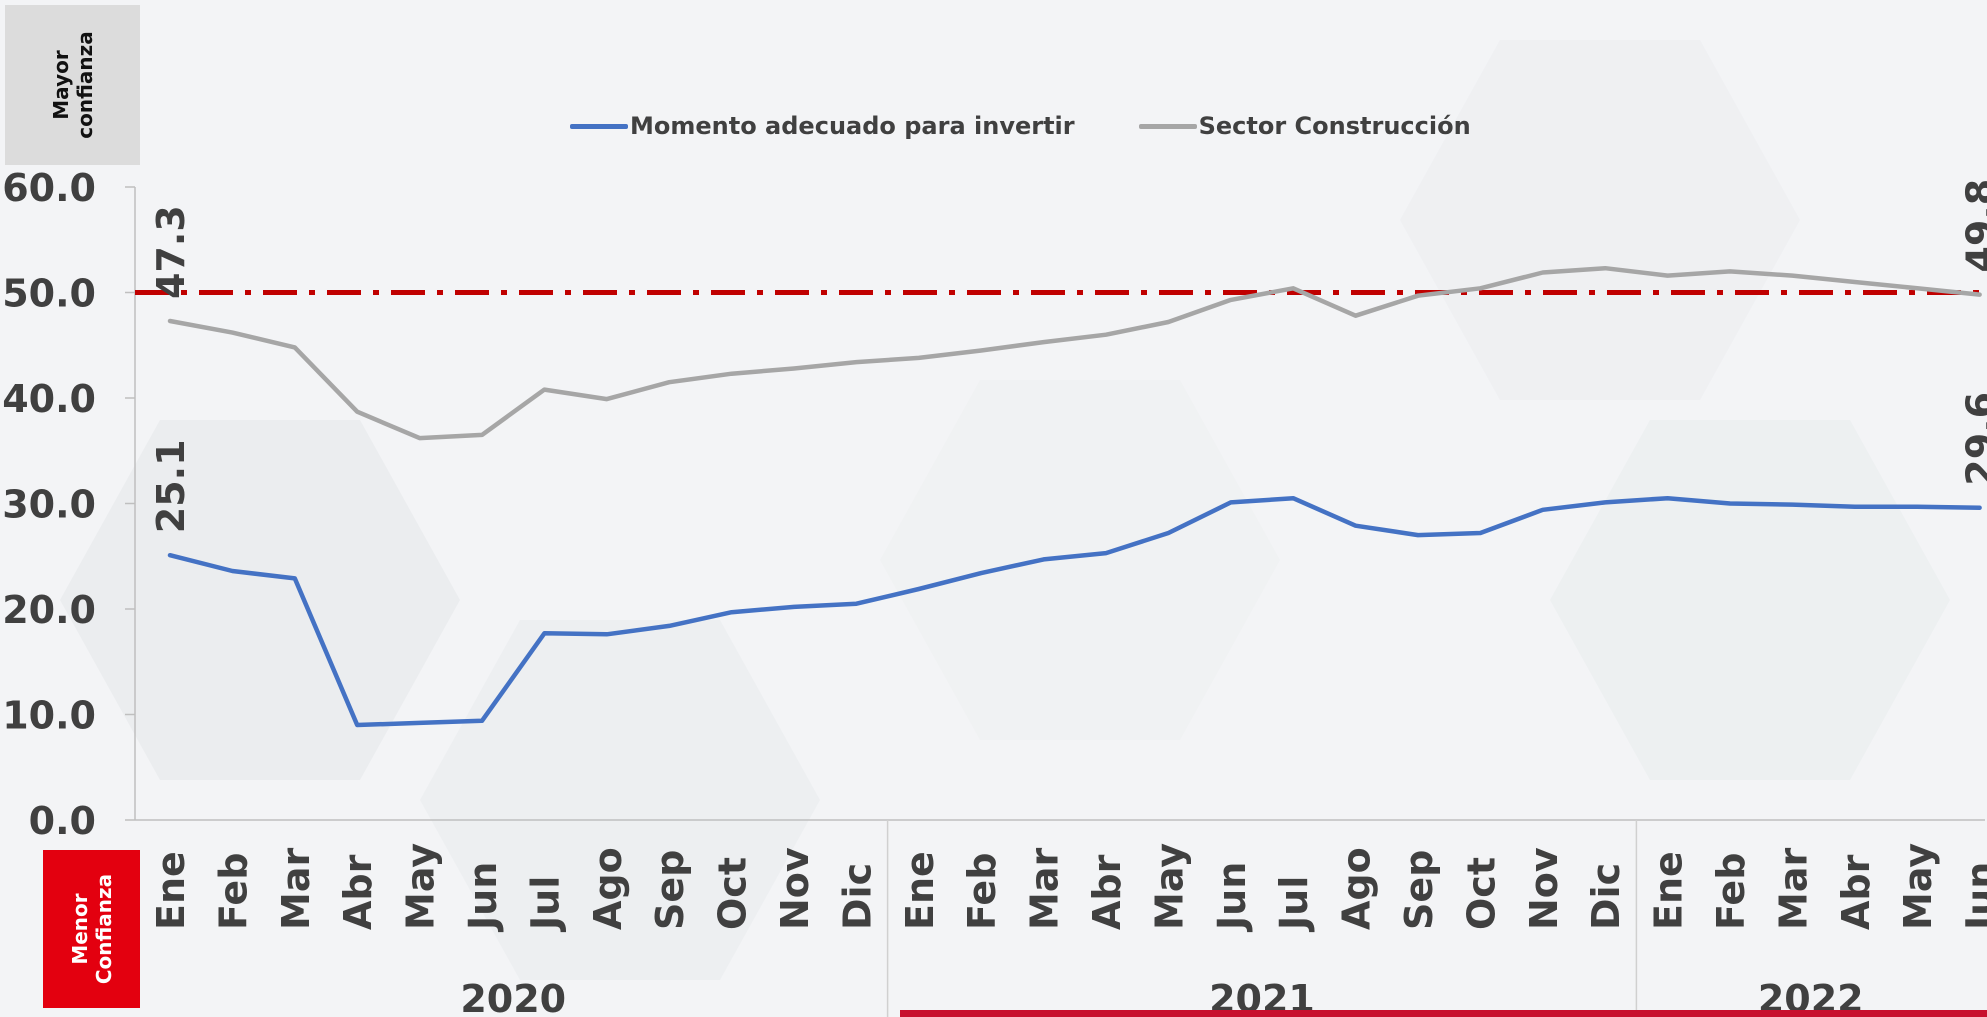  I want to click on data-label-construction: 49.8, so click(1973, 226).